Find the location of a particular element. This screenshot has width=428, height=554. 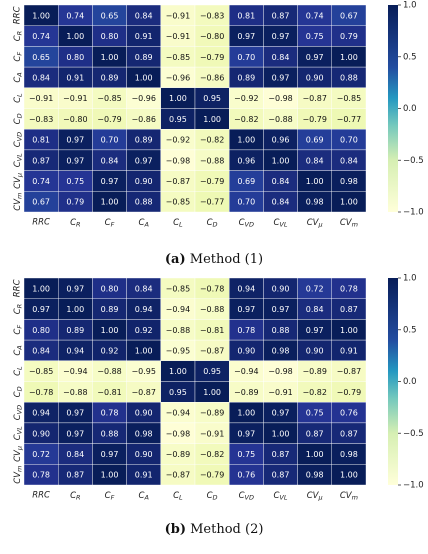

cell-value-label: 0.88 is located at coordinates (110, 433).